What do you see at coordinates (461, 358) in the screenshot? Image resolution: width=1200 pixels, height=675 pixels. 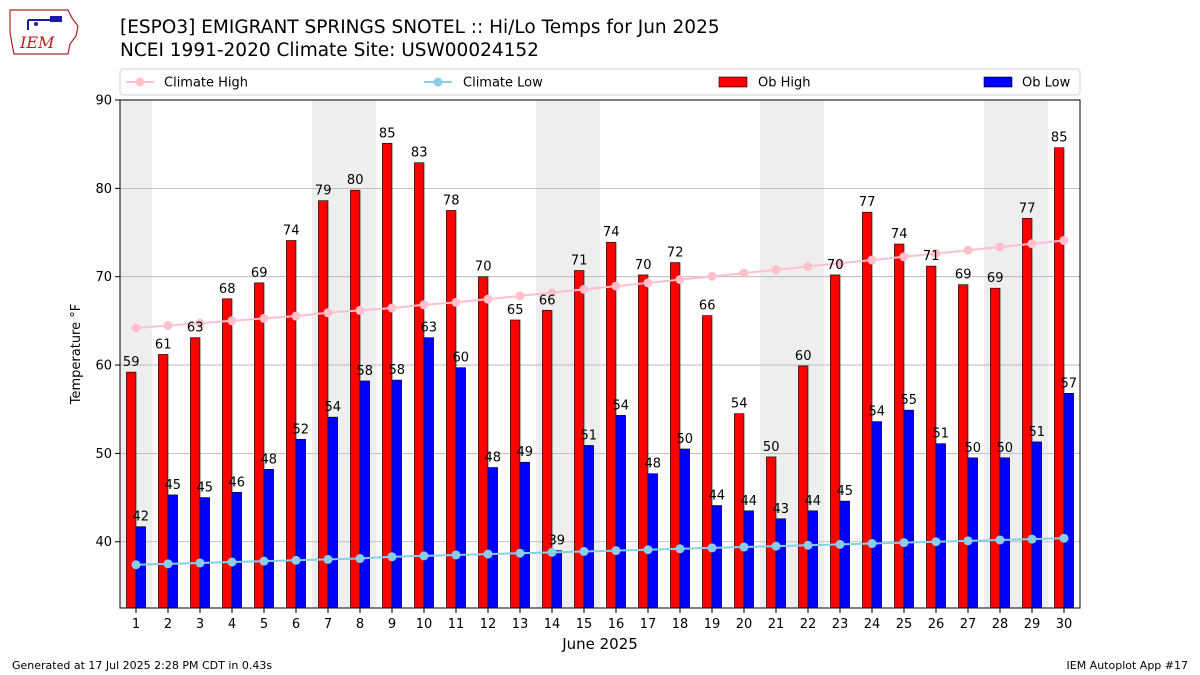 I see `ob-low-label: 60` at bounding box center [461, 358].